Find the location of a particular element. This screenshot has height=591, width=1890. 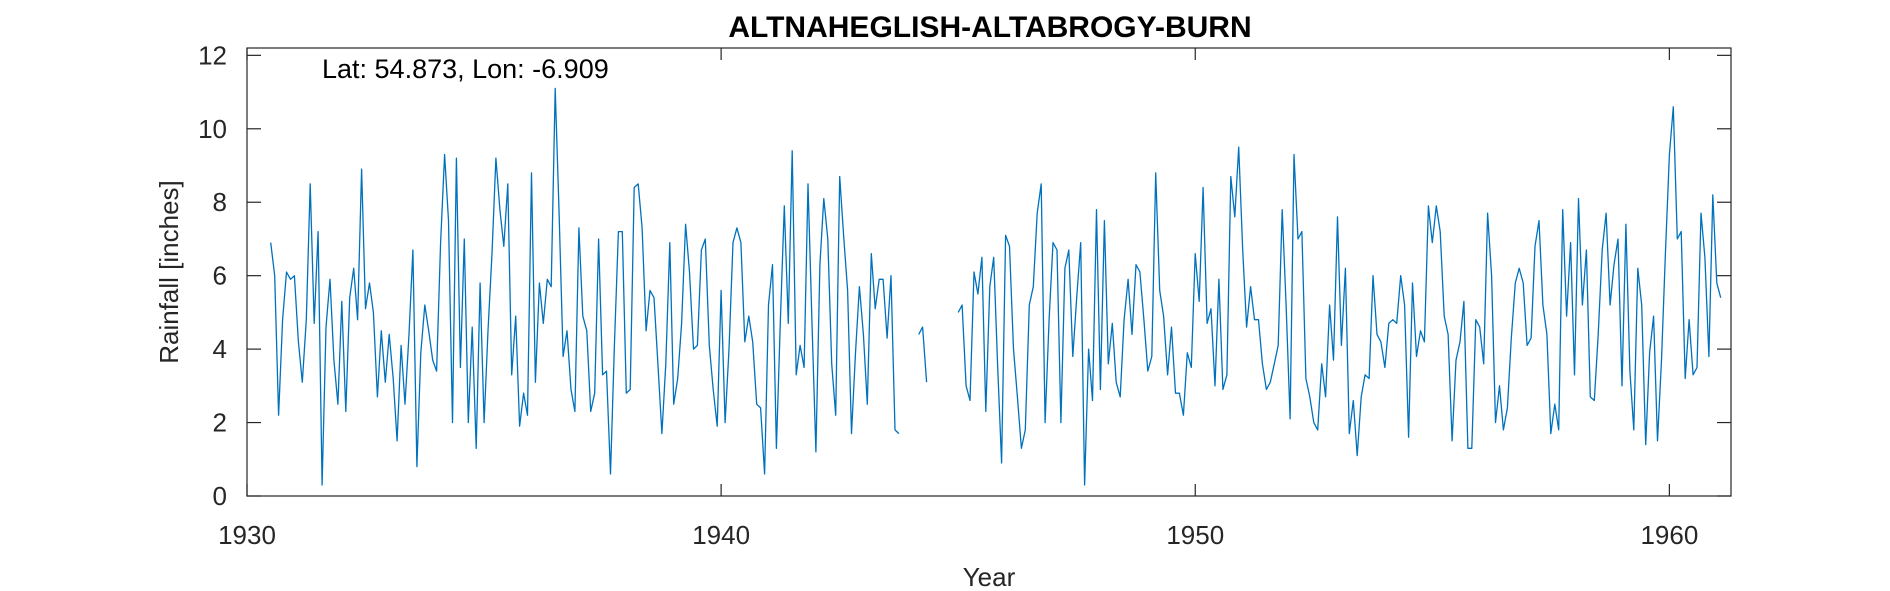

y-tick-label: 12 is located at coordinates (212, 55).